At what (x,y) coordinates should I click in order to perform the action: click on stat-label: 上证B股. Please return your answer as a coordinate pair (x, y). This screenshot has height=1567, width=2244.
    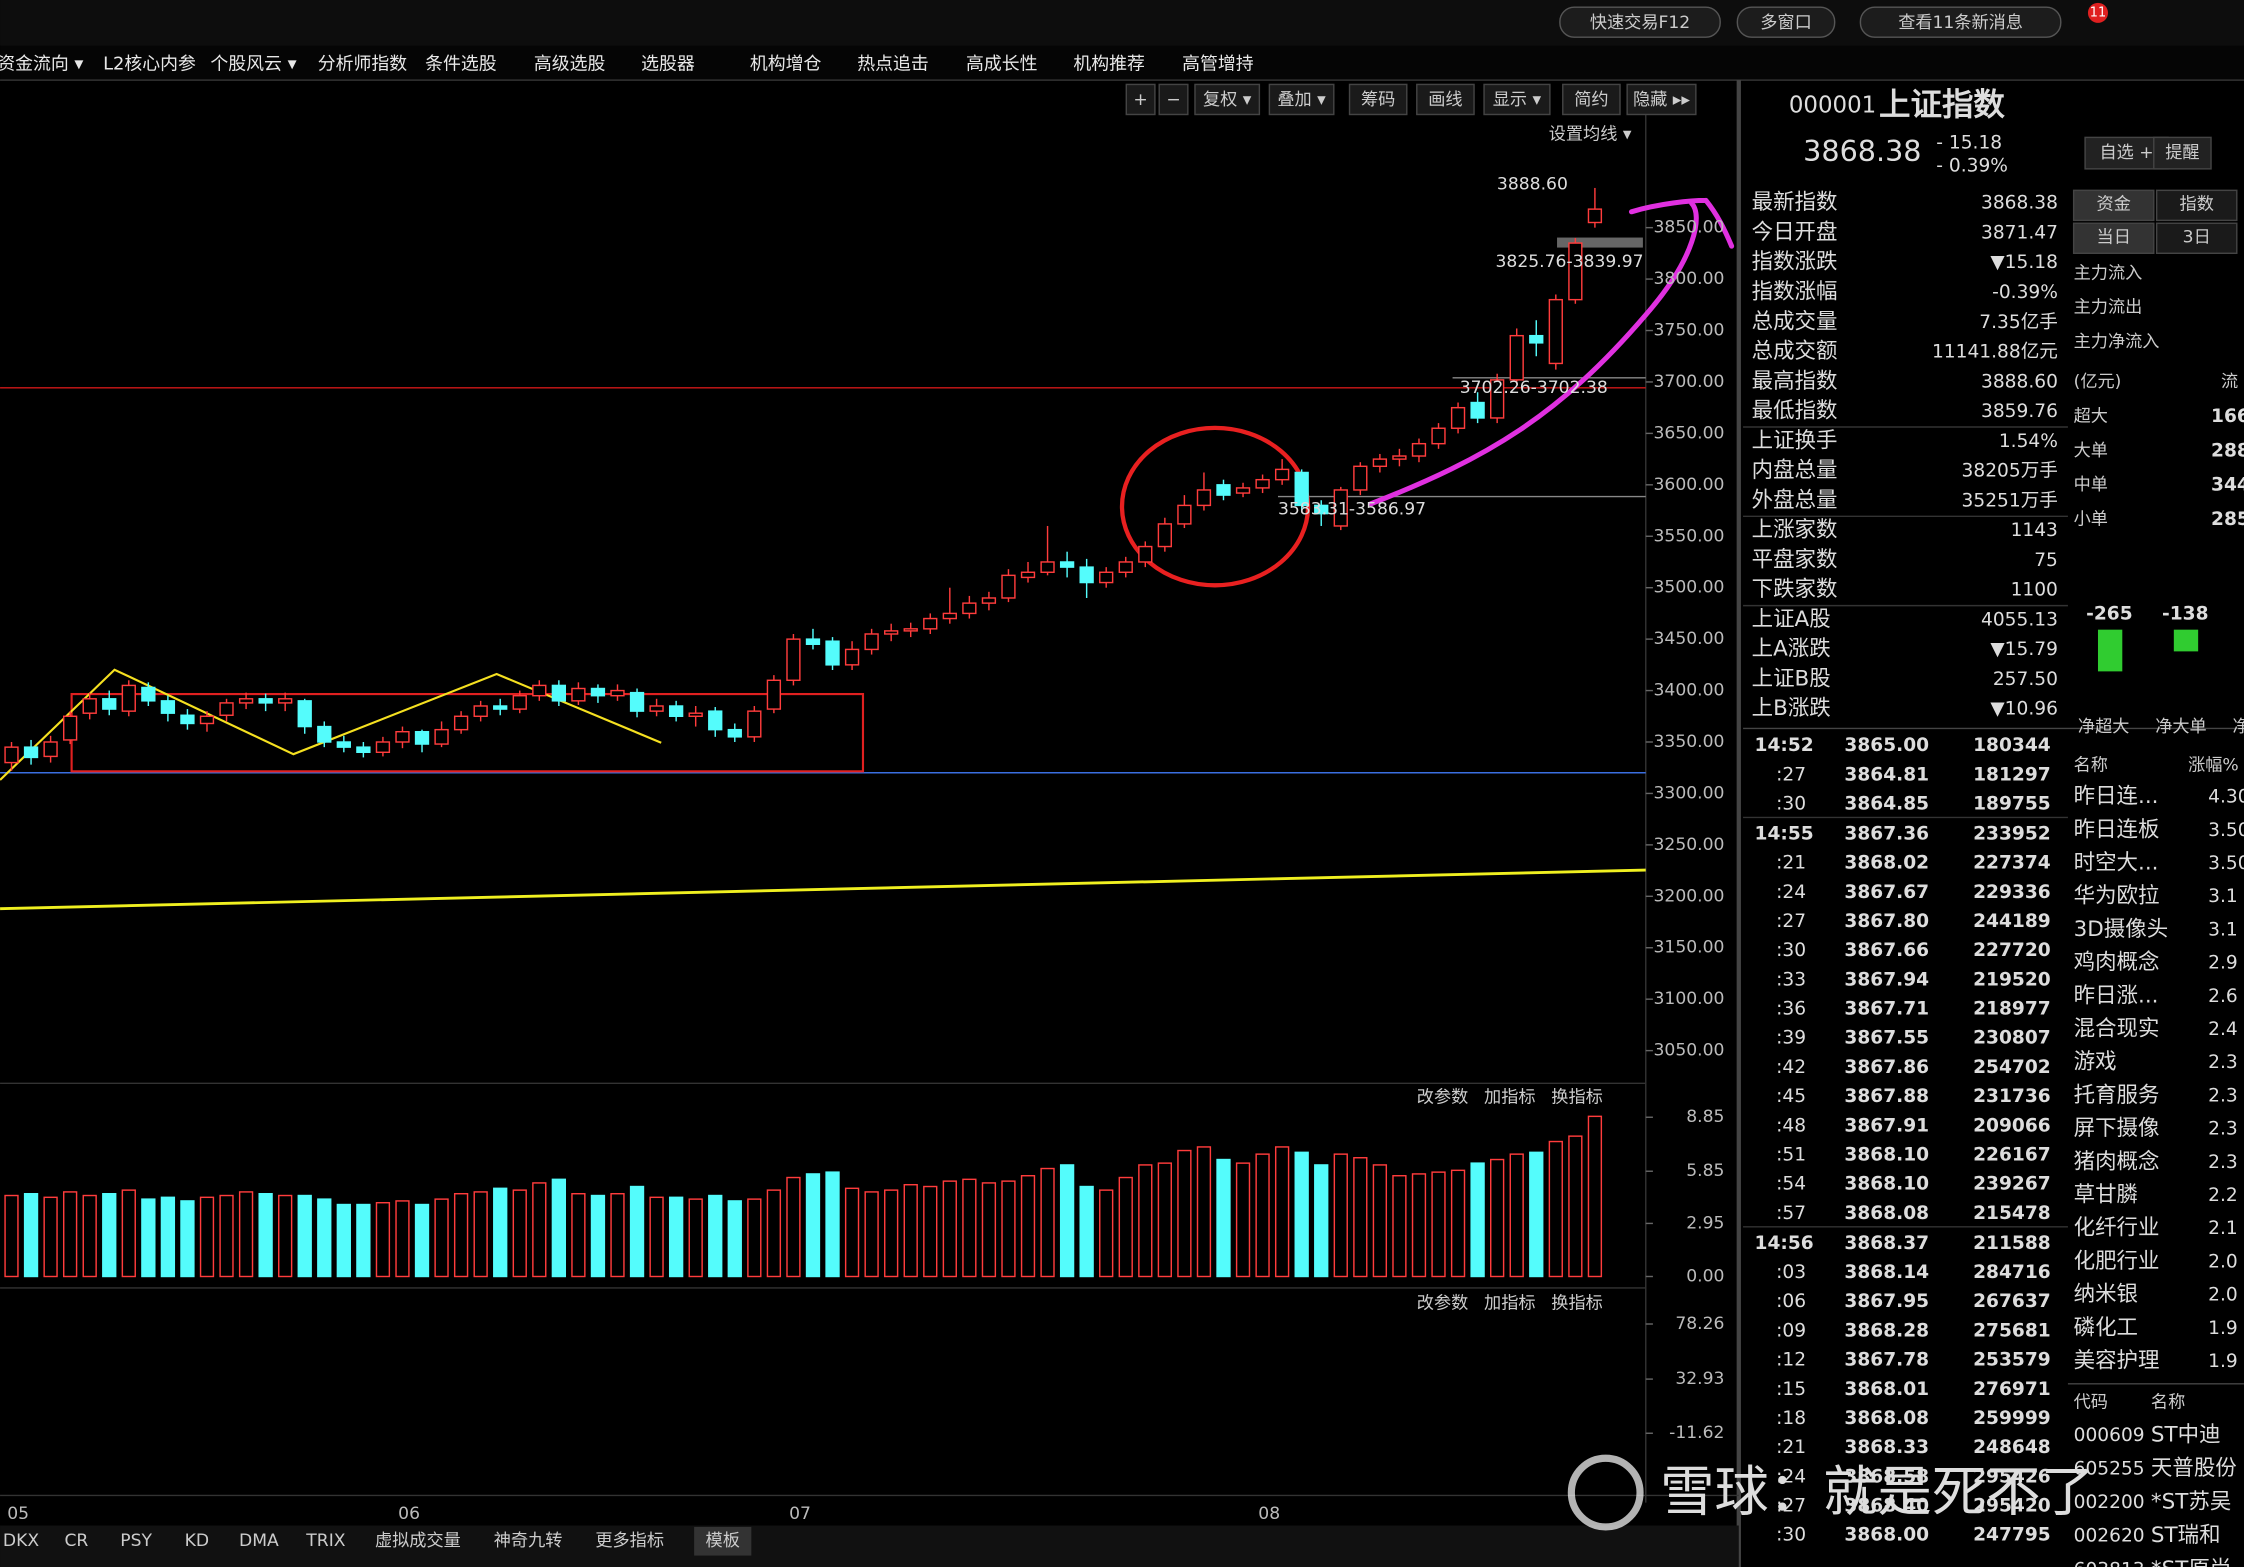
    Looking at the image, I should click on (1791, 678).